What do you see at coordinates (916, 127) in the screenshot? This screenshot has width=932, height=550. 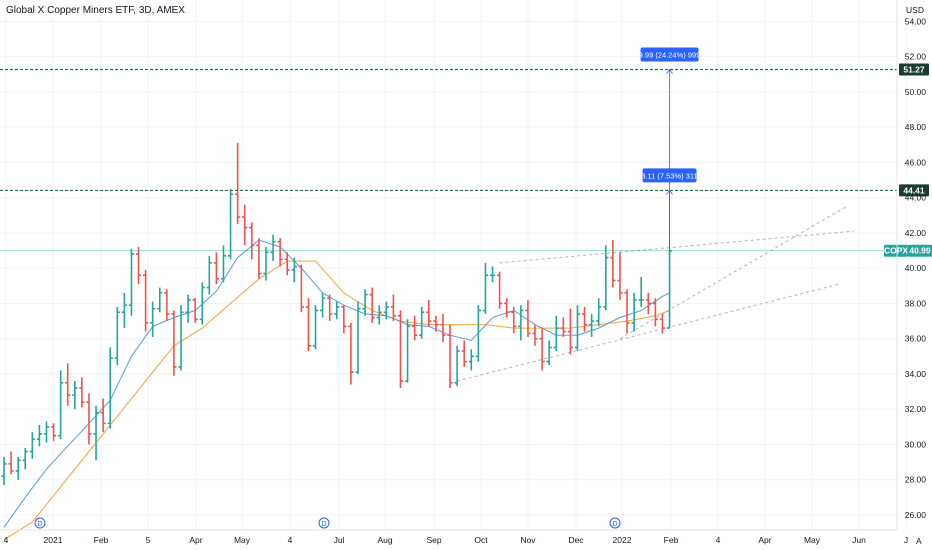 I see `y-tick-label: 48.00` at bounding box center [916, 127].